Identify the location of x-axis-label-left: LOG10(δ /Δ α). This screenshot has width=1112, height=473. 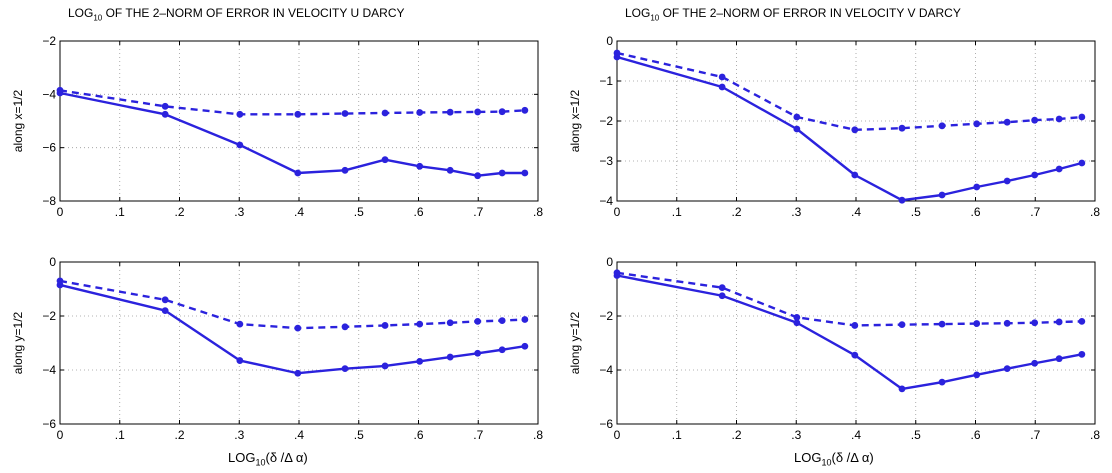
(268, 459).